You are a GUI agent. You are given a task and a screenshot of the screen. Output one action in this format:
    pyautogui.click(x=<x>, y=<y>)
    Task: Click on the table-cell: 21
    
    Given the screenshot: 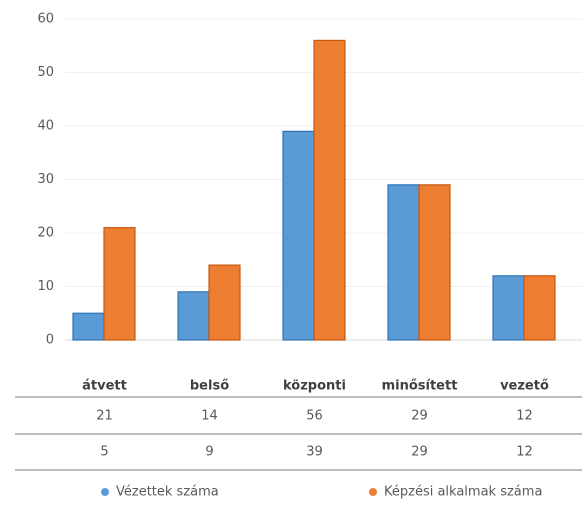 What is the action you would take?
    pyautogui.click(x=104, y=416)
    